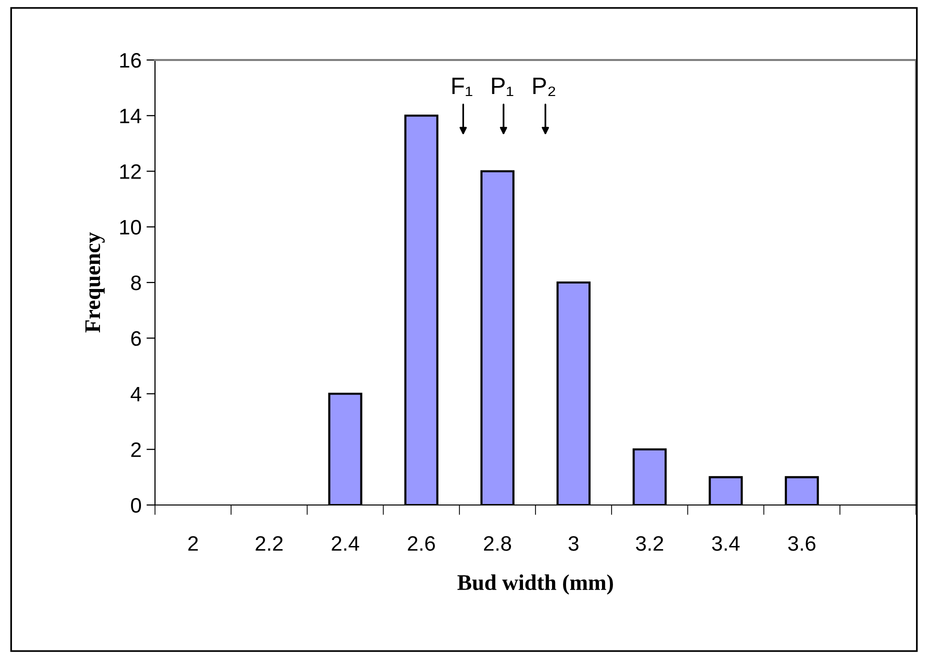 The image size is (928, 659). What do you see at coordinates (726, 543) in the screenshot?
I see `x-tick-label: 3.4` at bounding box center [726, 543].